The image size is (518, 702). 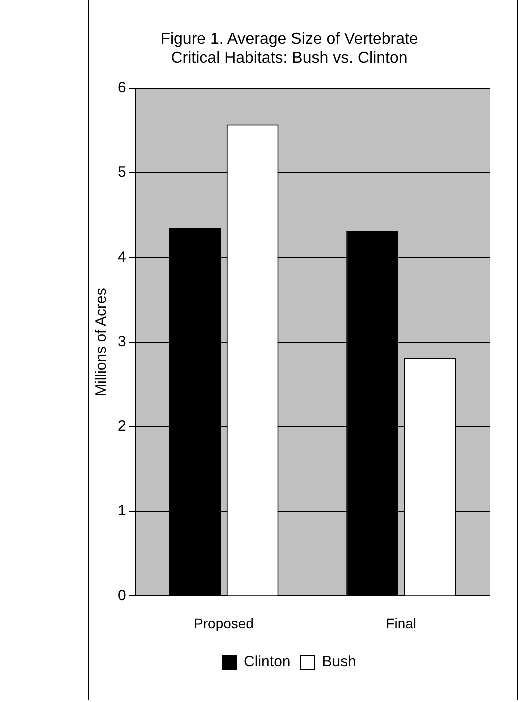 I want to click on chart-title: Figure 1. Average Size of Vertebrate Critical Habitats: Bush vs. Clinton, so click(x=289, y=49).